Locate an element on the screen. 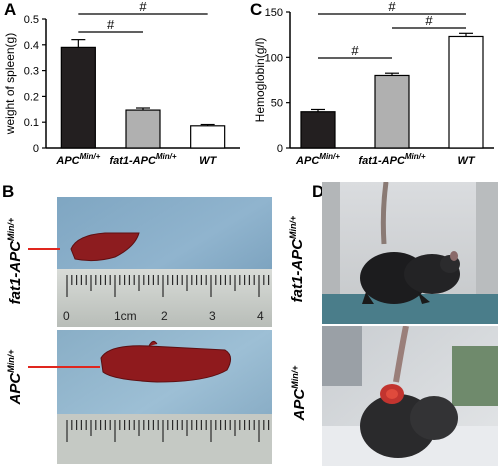 Image resolution: width=500 pixels, height=466 pixels. y-tick-label: 100 is located at coordinates (274, 58).